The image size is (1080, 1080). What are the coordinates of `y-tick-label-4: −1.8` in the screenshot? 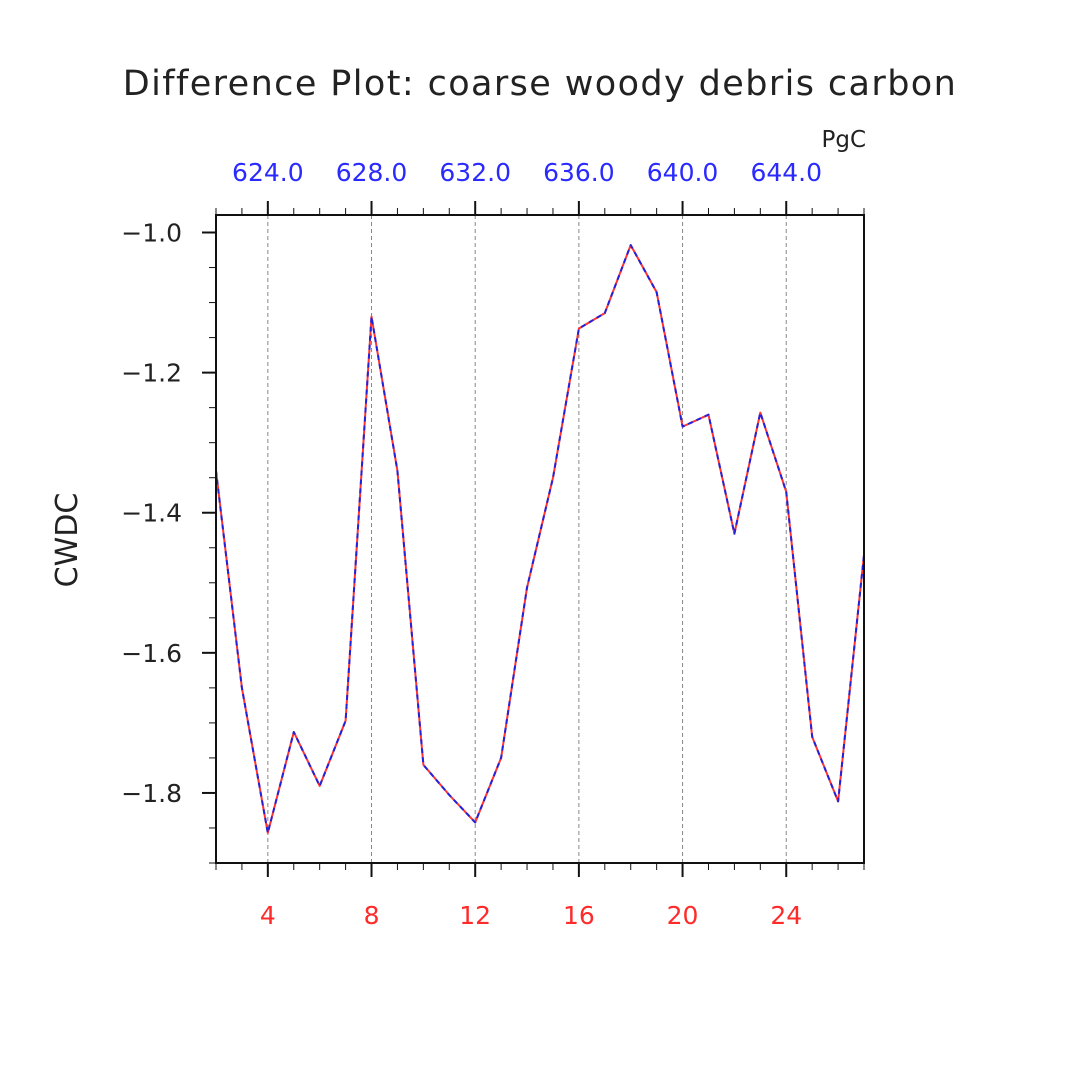 It's located at (151, 793).